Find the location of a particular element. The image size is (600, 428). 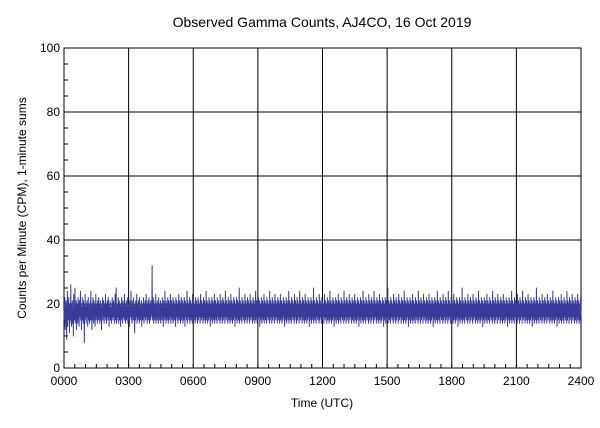

y-axis-label: Counts per Minute (CPM), 1-minute sums is located at coordinates (22, 207).